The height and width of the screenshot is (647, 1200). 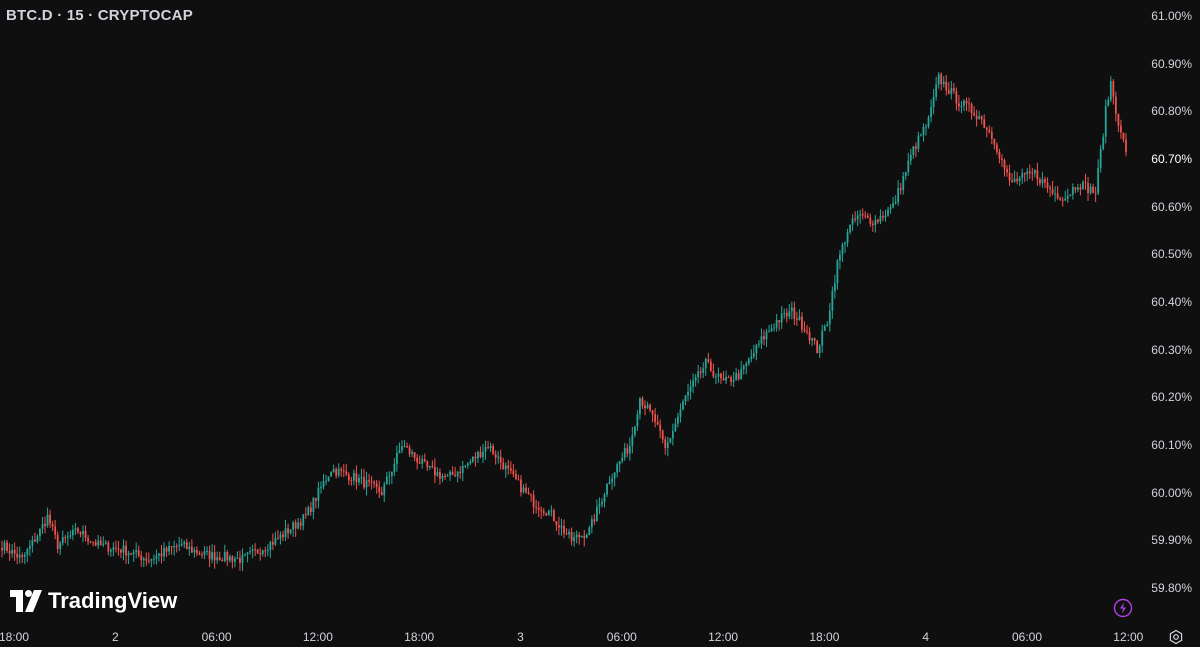 I want to click on x-tick-label: 06:00, so click(x=1027, y=637).